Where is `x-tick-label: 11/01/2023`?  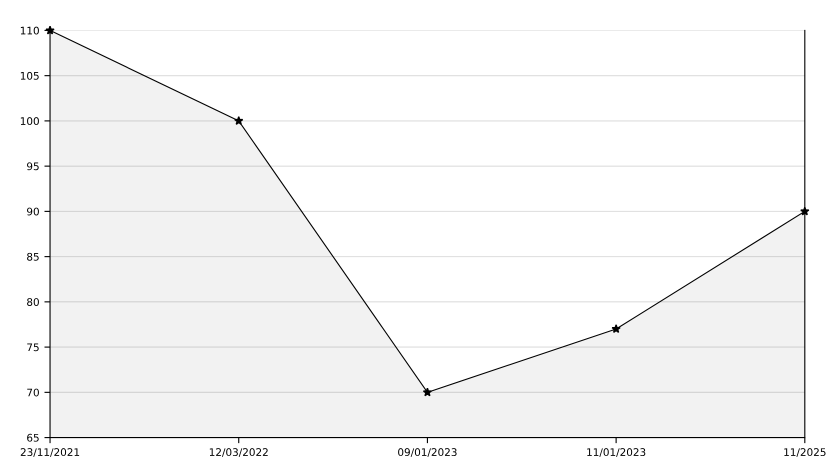
x-tick-label: 11/01/2023 is located at coordinates (616, 452).